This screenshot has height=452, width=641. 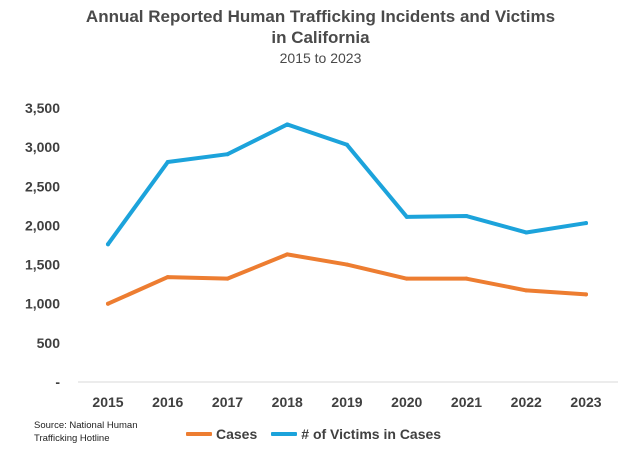 I want to click on x-tick-label: 2022, so click(x=526, y=402).